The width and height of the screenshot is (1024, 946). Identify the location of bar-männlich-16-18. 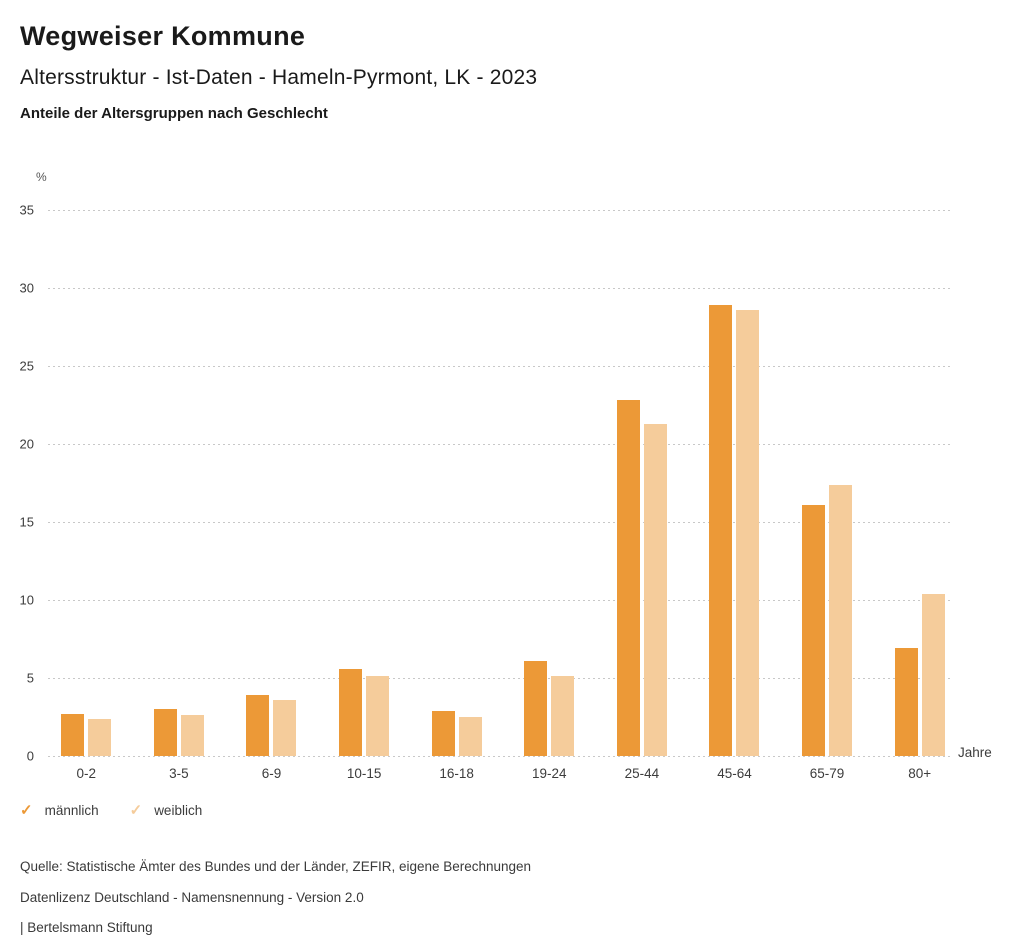
(443, 733).